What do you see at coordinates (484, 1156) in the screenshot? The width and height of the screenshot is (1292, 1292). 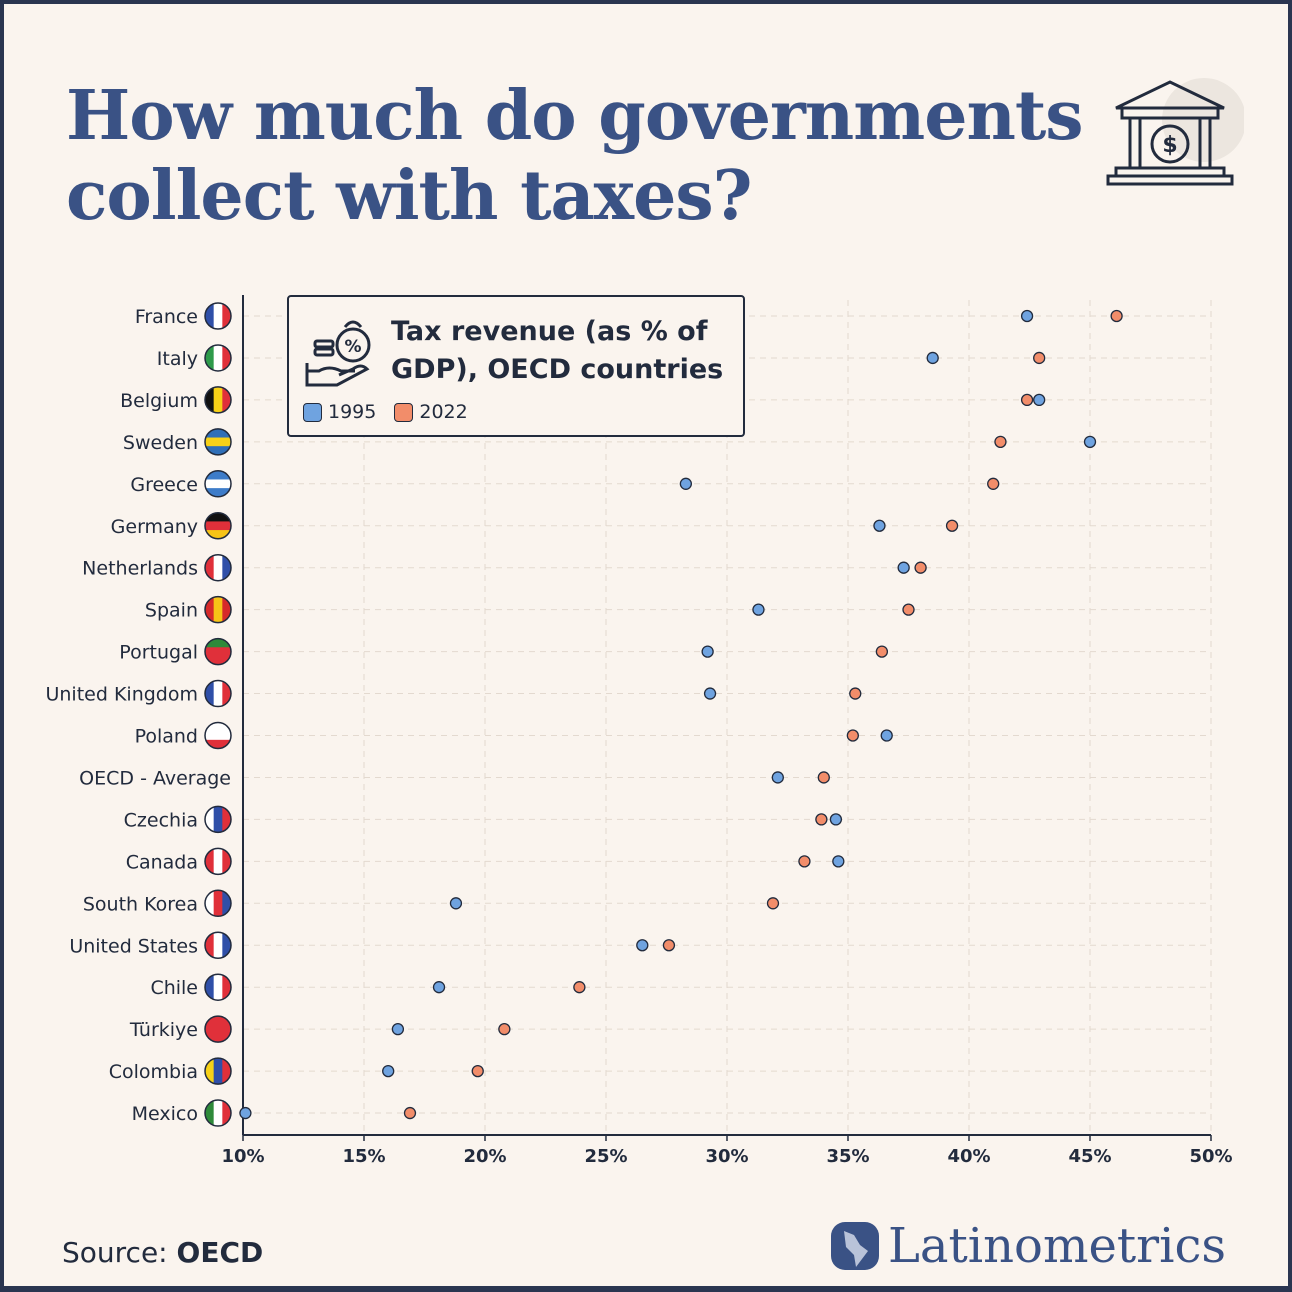 I see `x-tick-label: 20%` at bounding box center [484, 1156].